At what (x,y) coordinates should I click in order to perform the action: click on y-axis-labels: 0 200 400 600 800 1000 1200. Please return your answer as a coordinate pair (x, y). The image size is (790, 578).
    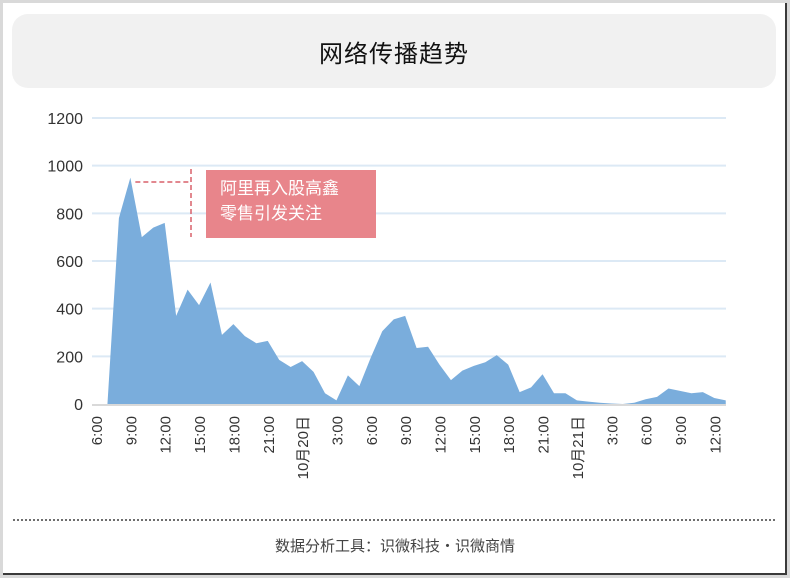
    Looking at the image, I should click on (65, 262).